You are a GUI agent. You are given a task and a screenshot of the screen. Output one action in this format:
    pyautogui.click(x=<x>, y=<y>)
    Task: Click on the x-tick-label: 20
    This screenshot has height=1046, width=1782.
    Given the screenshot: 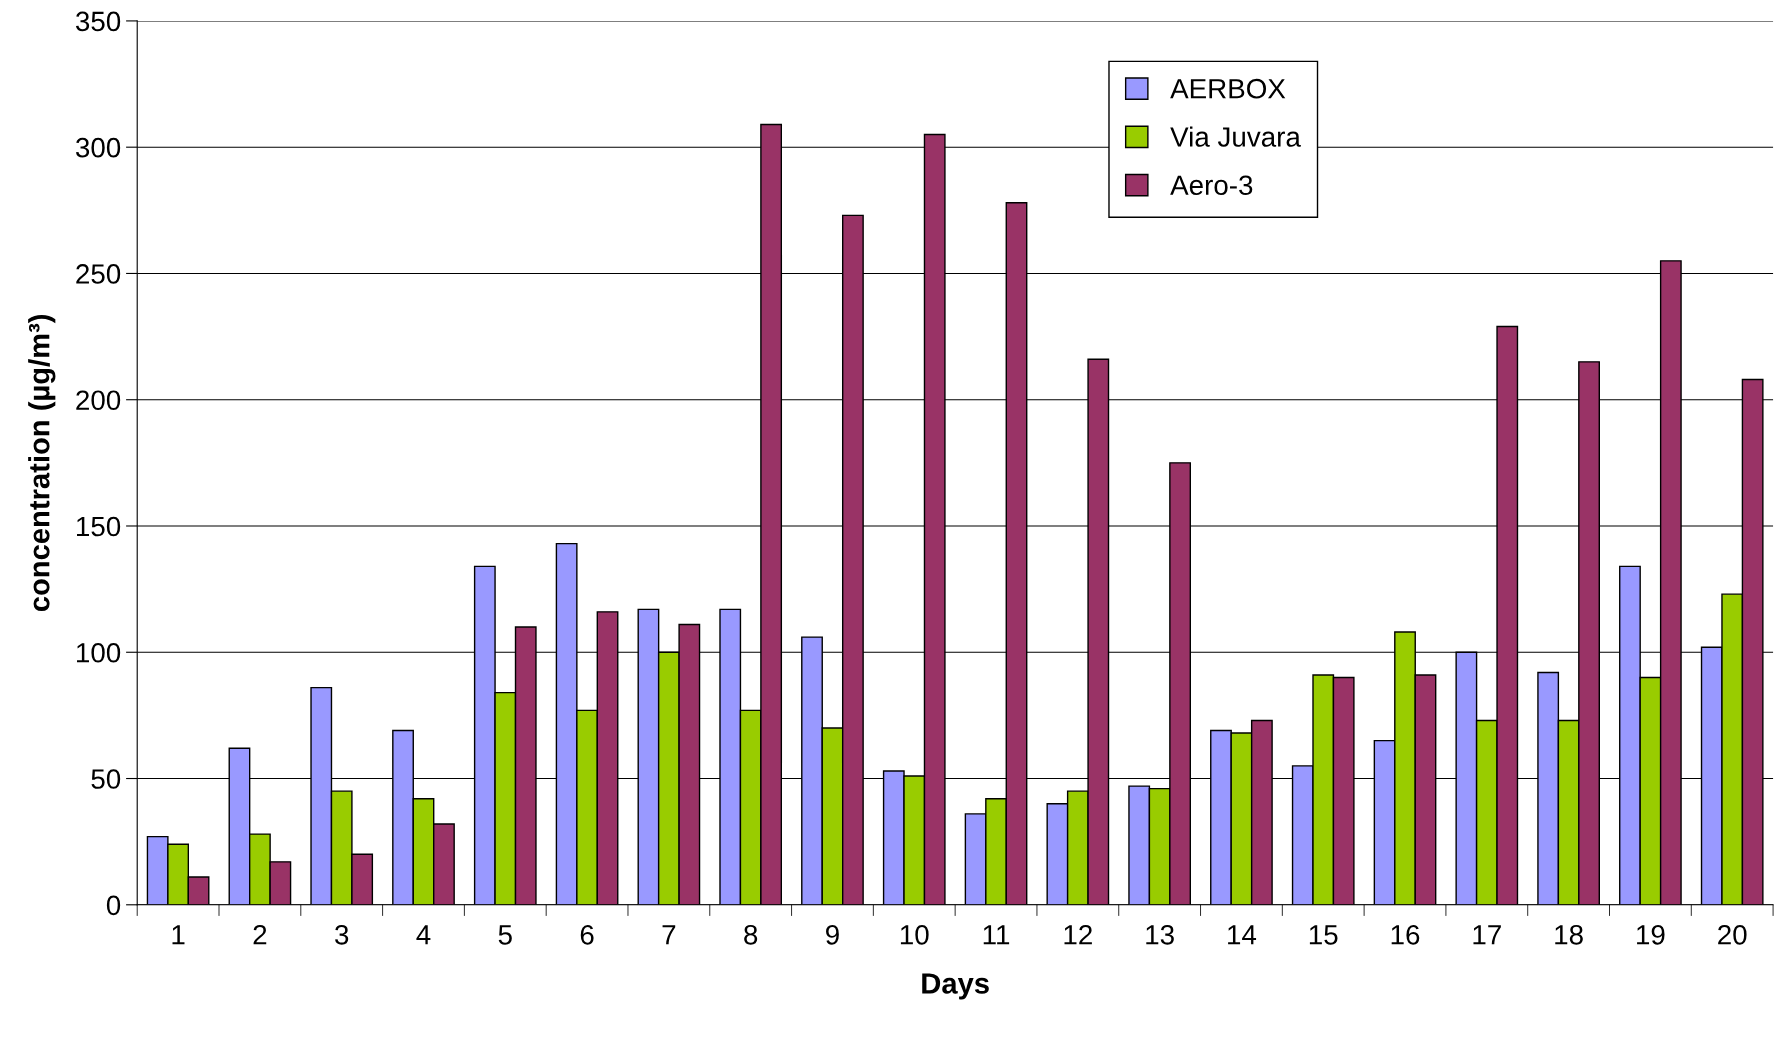 What is the action you would take?
    pyautogui.click(x=1732, y=934)
    